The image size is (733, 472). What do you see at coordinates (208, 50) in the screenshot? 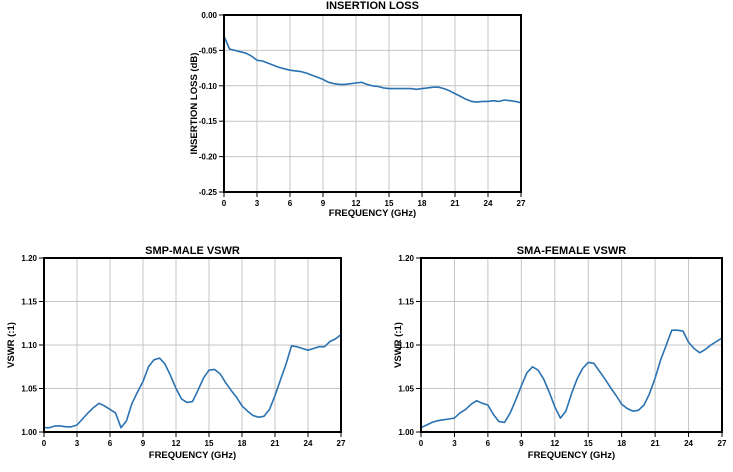
I see `y-tick-label: -0.05` at bounding box center [208, 50].